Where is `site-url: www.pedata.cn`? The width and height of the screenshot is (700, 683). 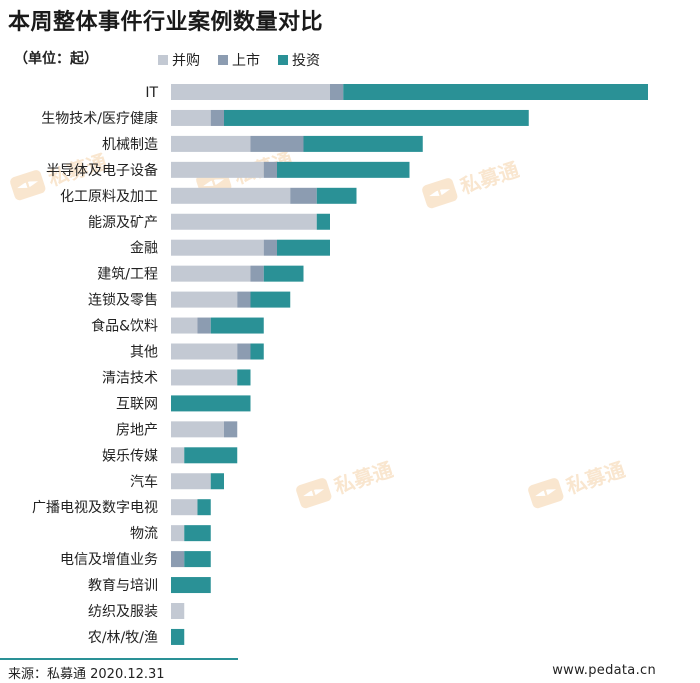
site-url: www.pedata.cn is located at coordinates (604, 670).